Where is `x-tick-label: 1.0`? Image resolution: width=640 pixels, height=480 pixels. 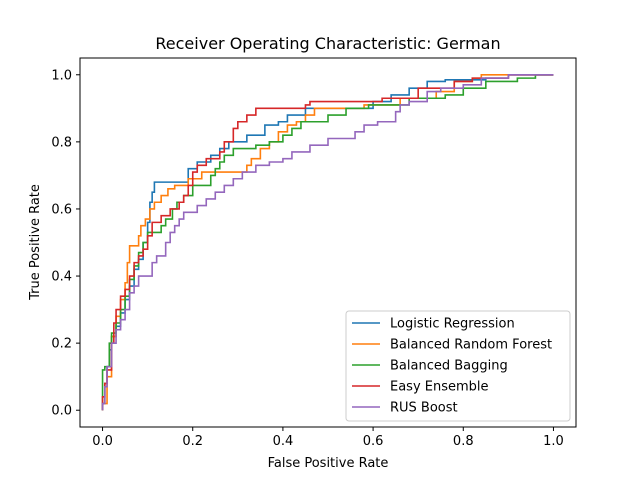
x-tick-label: 1.0 is located at coordinates (553, 441).